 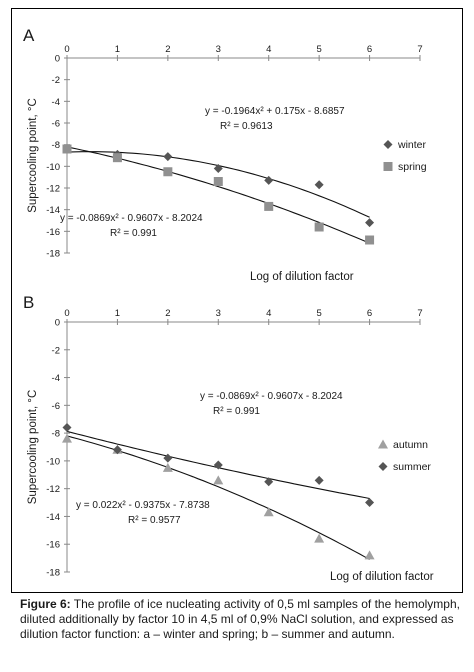 I want to click on panel-letter: A, so click(x=29, y=35).